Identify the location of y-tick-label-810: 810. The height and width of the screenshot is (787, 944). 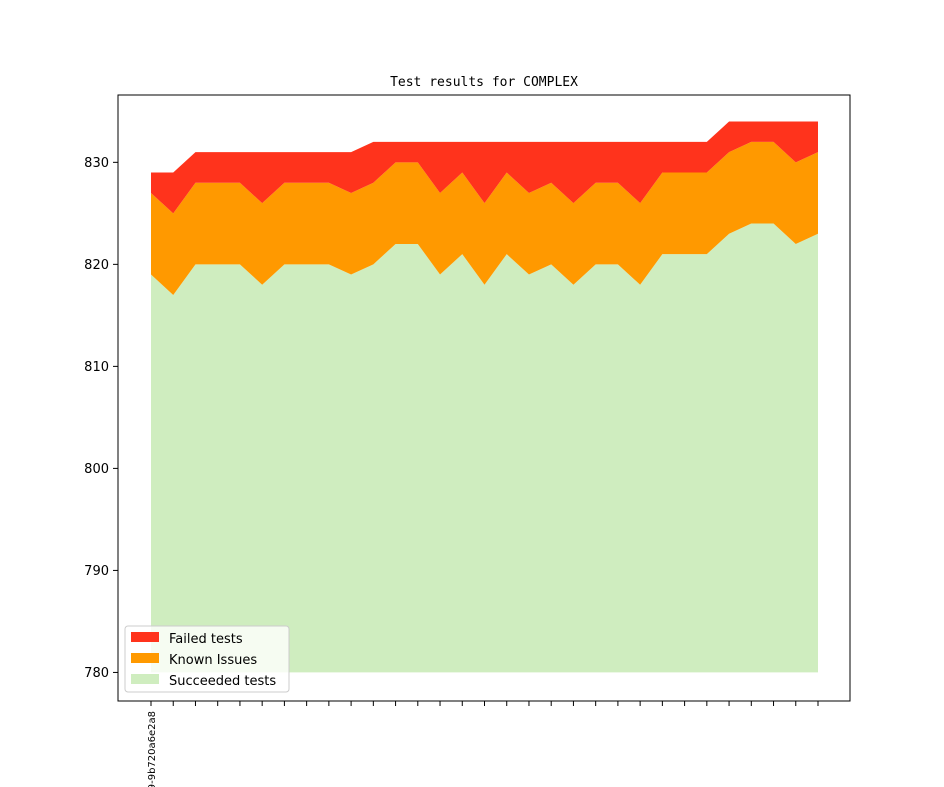
(96, 367).